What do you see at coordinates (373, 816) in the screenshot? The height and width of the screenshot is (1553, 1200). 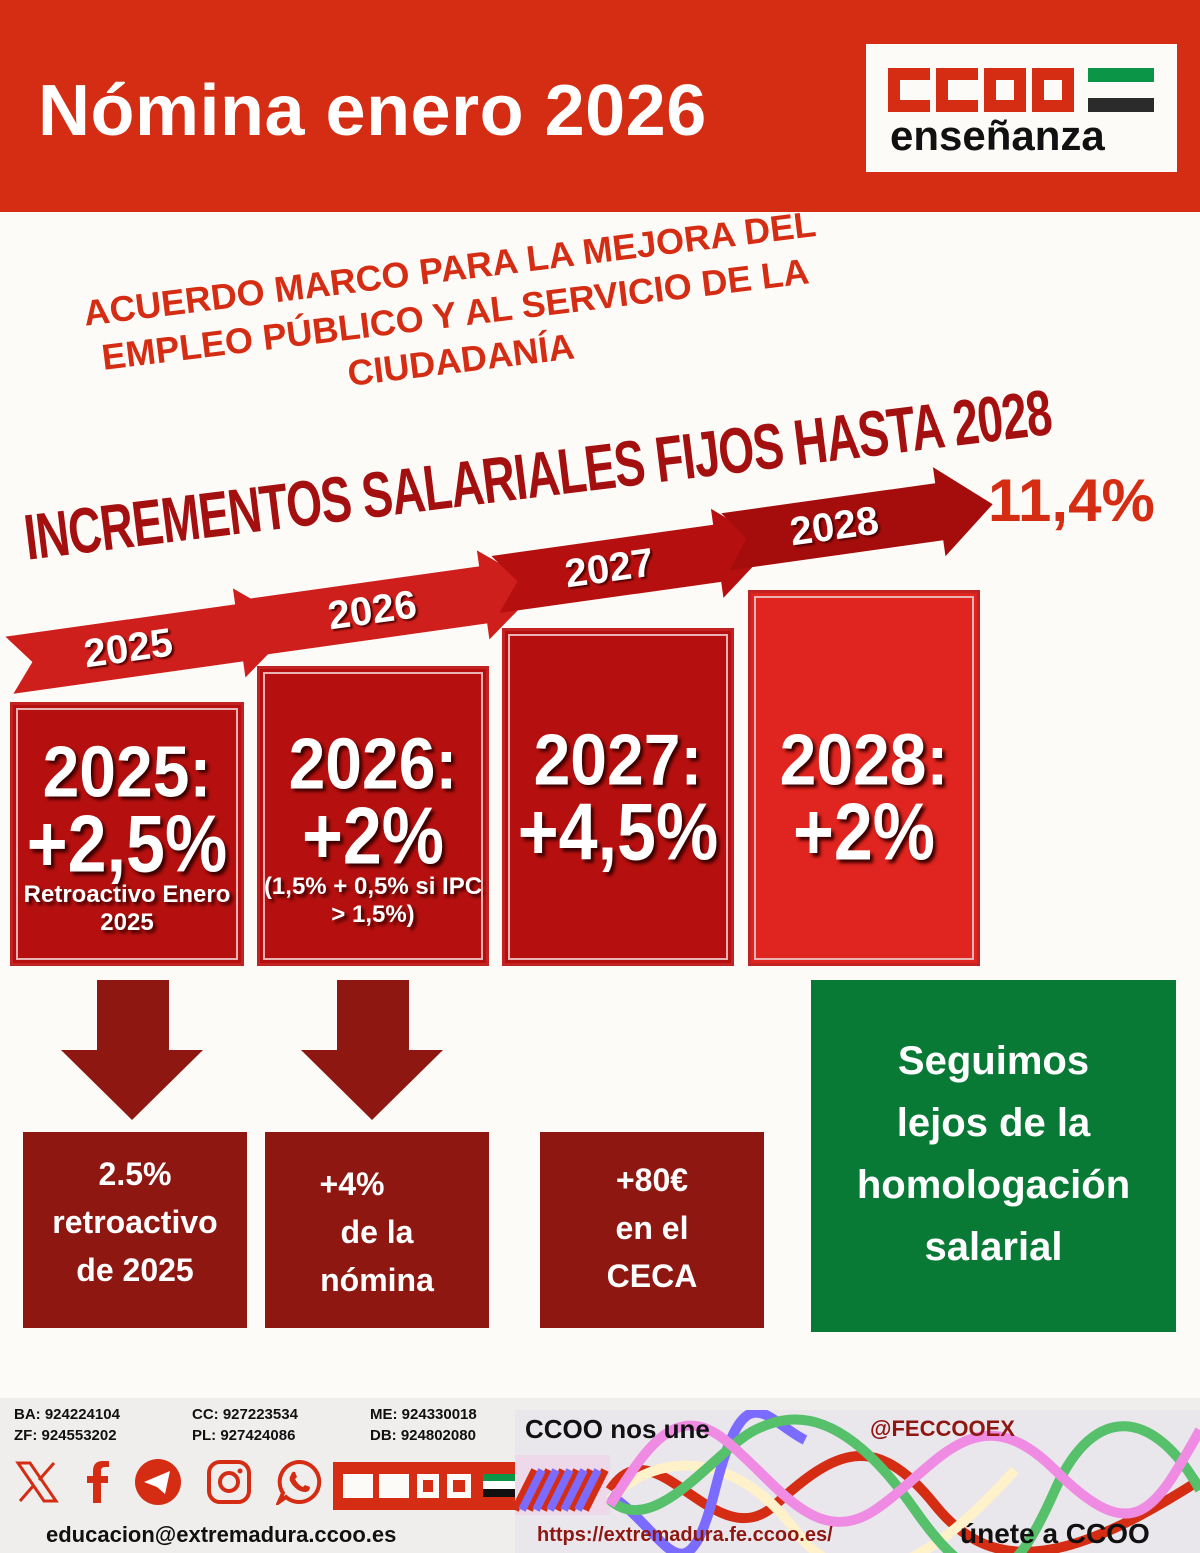 I see `pct-card-2026: 2026: +2% (1,5% + 0,5% si IPC > 1,5%)` at bounding box center [373, 816].